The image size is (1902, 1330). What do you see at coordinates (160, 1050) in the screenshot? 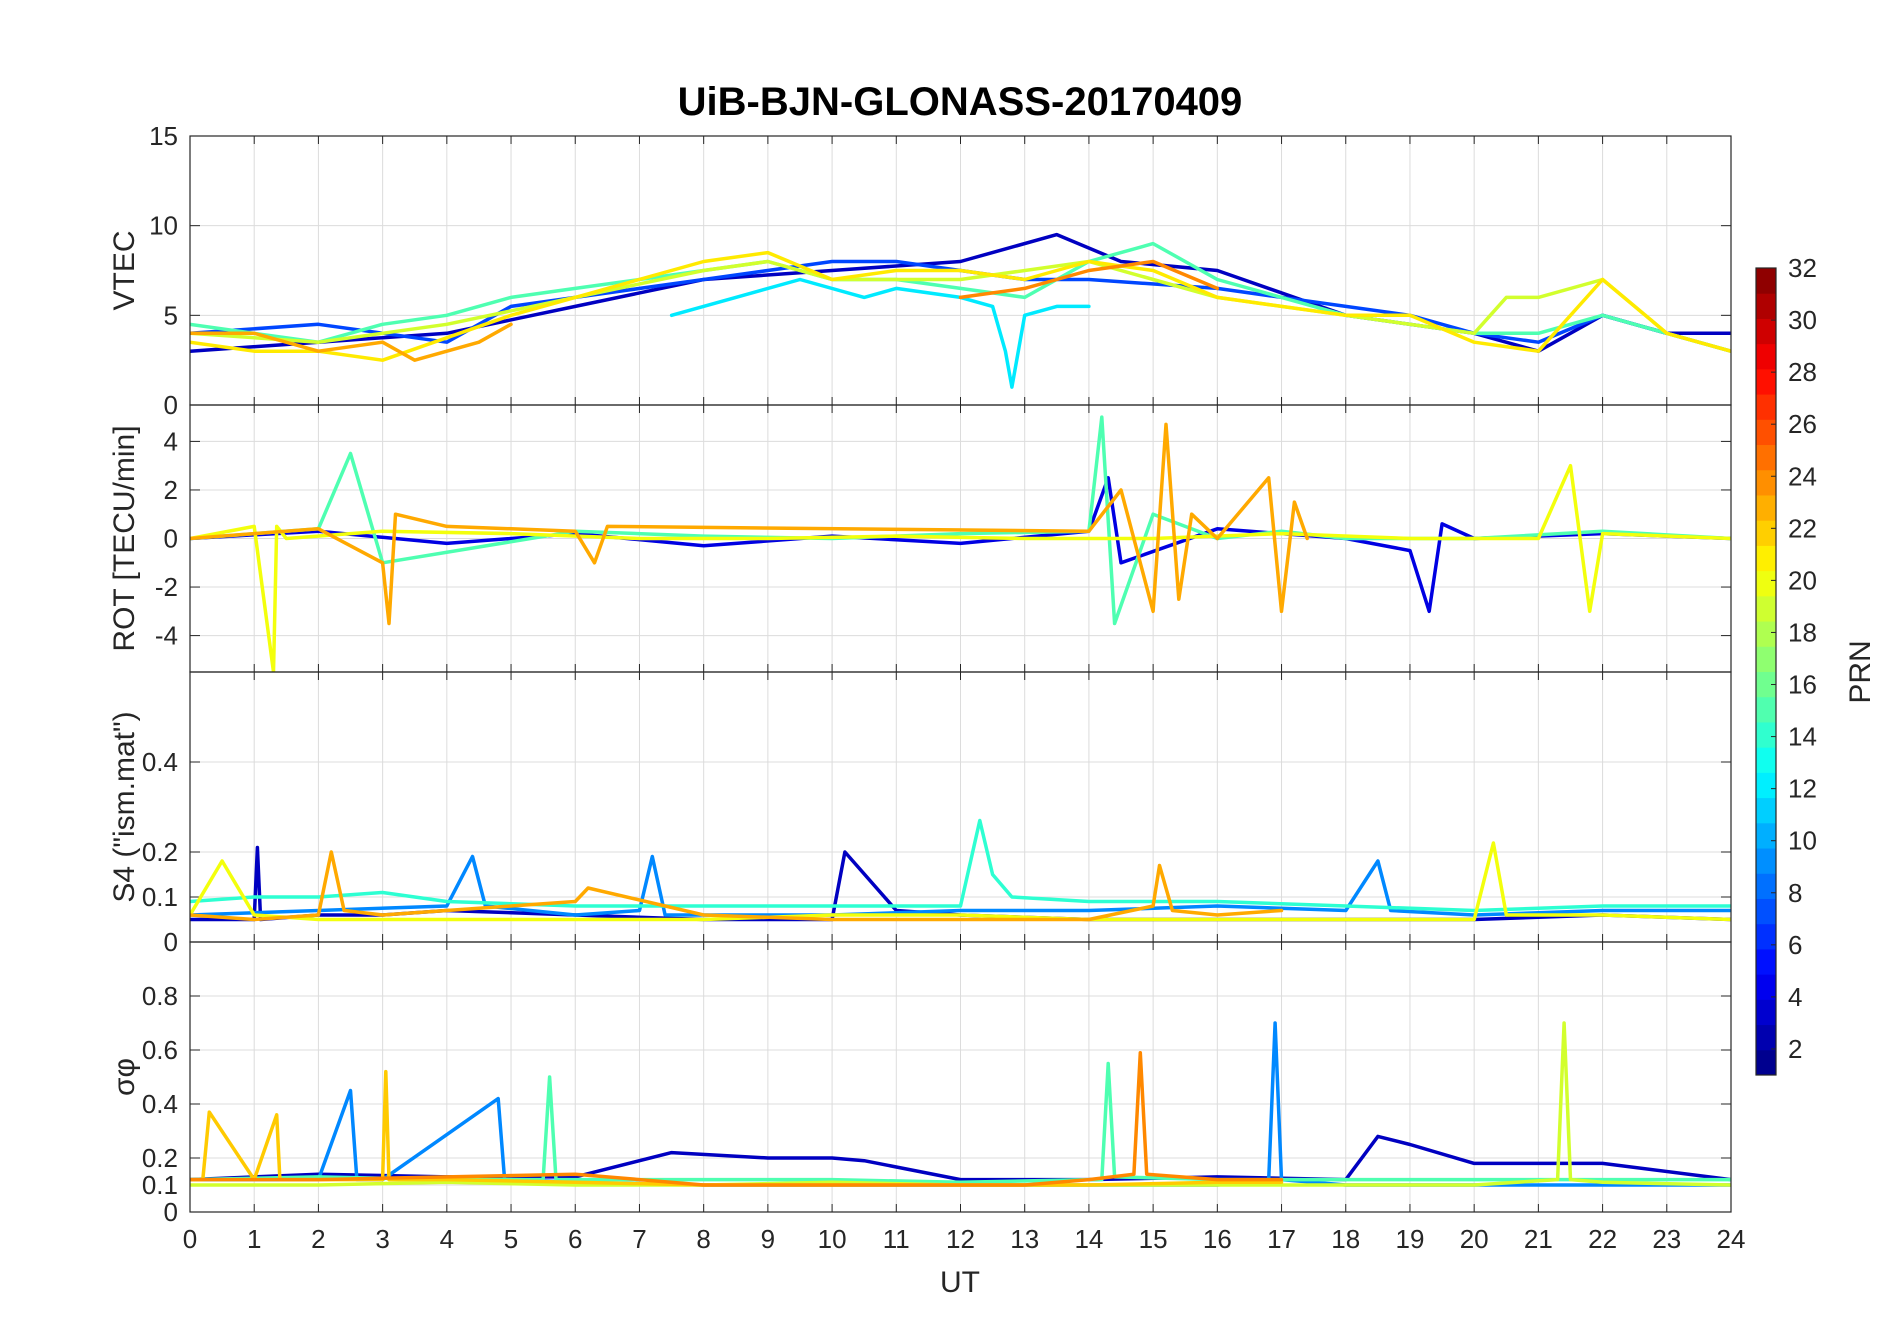
I see `y-tick-label: 0.6` at bounding box center [160, 1050].